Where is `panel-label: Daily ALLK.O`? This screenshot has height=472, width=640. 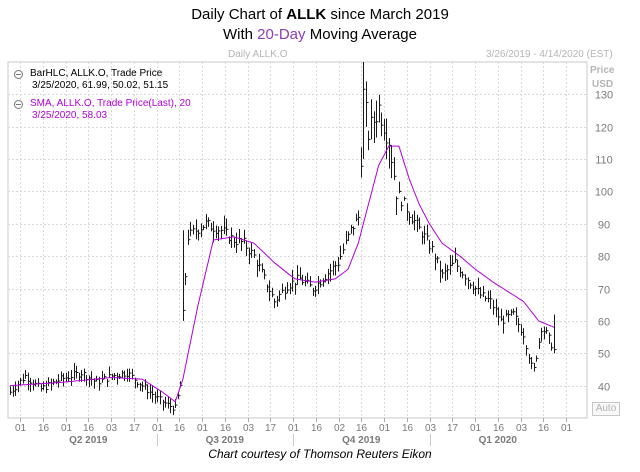 panel-label: Daily ALLK.O is located at coordinates (258, 54).